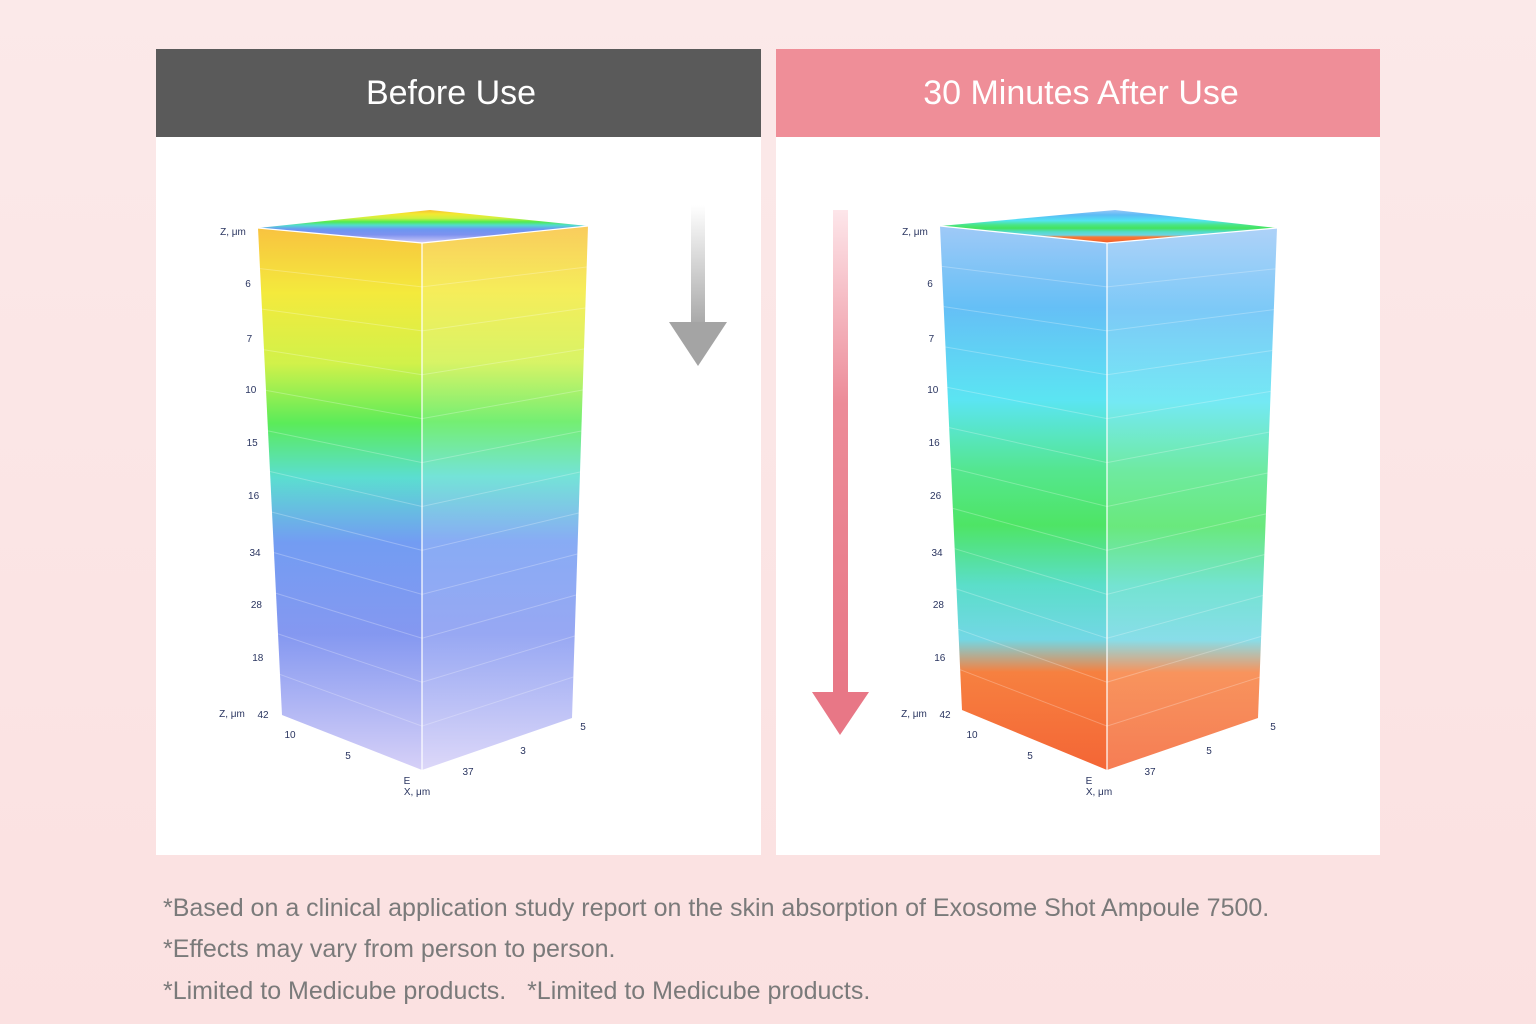 The image size is (1536, 1024). I want to click on panel-title: 30 Minutes After Use, so click(1081, 93).